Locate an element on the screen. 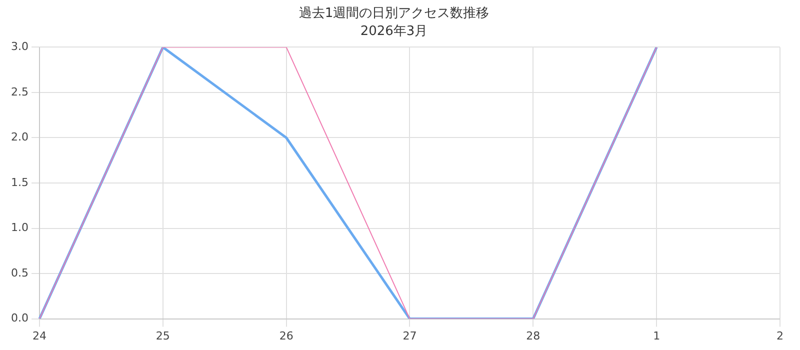 The height and width of the screenshot is (350, 800). y-tick-label: 0.0 is located at coordinates (19, 318).